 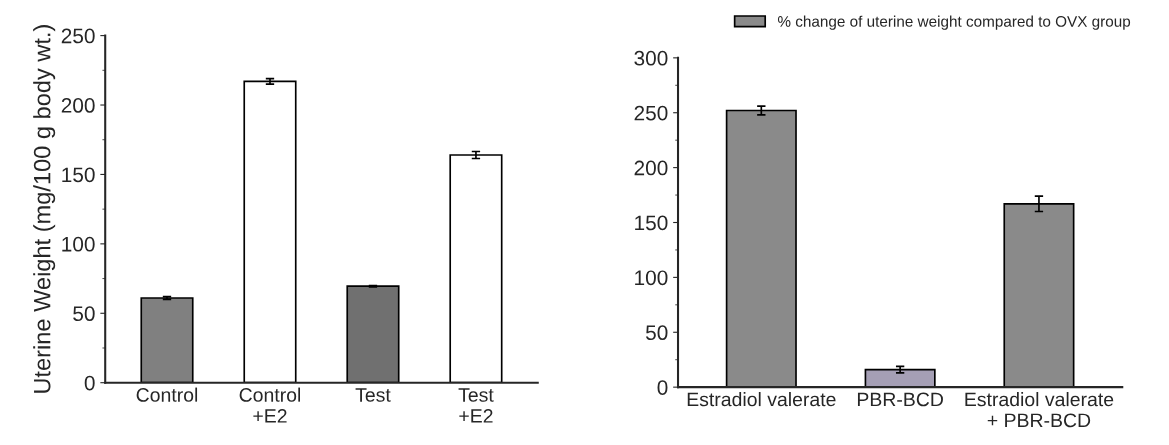 I want to click on x-tick-label: Estradiol valerate, so click(x=761, y=399).